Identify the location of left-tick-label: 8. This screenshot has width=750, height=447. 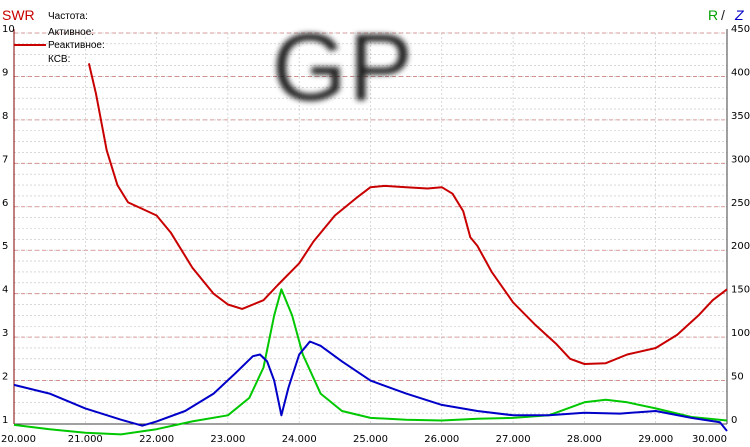
(5, 116).